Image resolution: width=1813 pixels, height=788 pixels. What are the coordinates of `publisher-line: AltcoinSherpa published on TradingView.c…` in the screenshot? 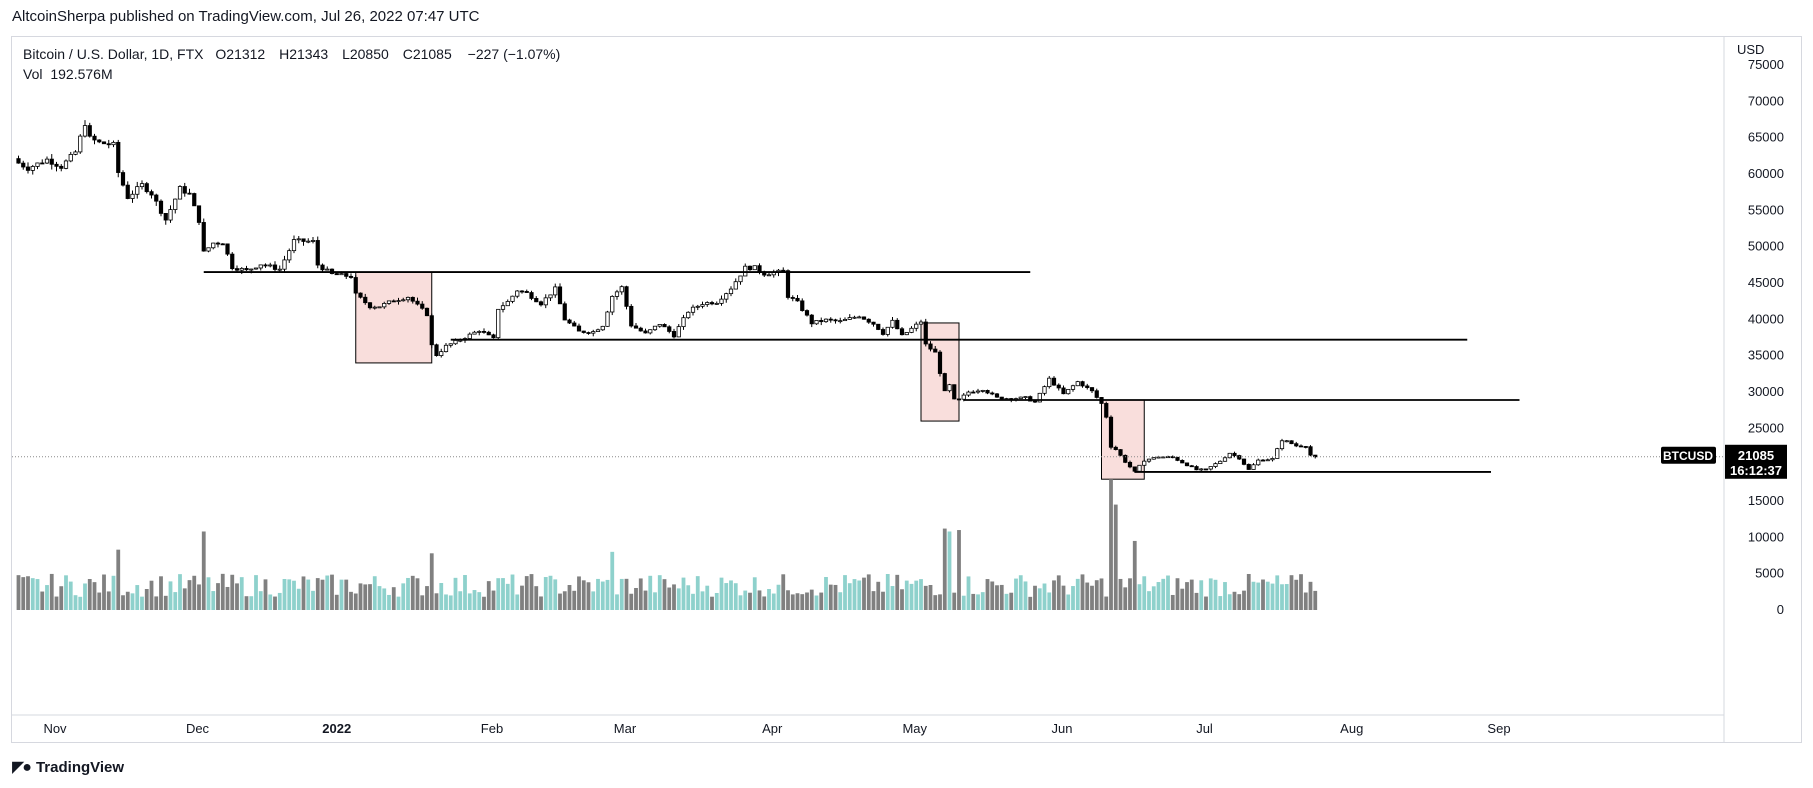 It's located at (246, 16).